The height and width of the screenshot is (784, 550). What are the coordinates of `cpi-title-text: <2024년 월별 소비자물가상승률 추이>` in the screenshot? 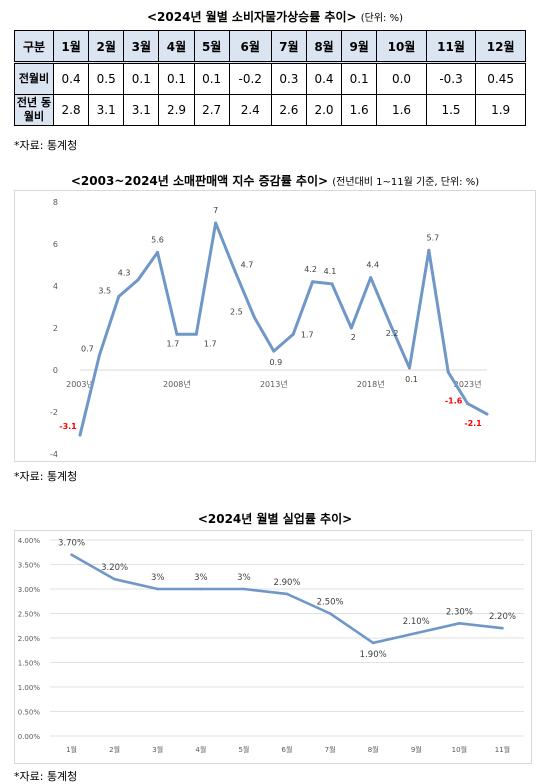 It's located at (251, 17).